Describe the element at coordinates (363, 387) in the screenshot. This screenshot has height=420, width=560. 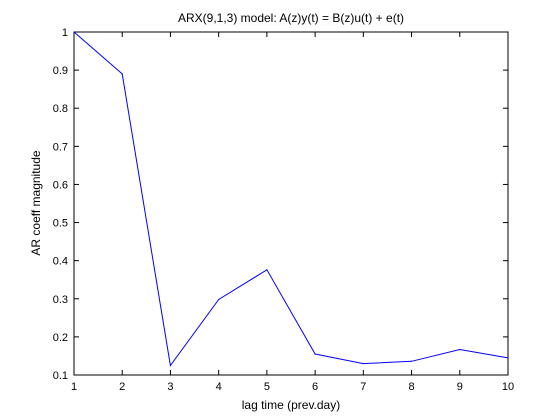
I see `x-tick-label: 7` at that location.